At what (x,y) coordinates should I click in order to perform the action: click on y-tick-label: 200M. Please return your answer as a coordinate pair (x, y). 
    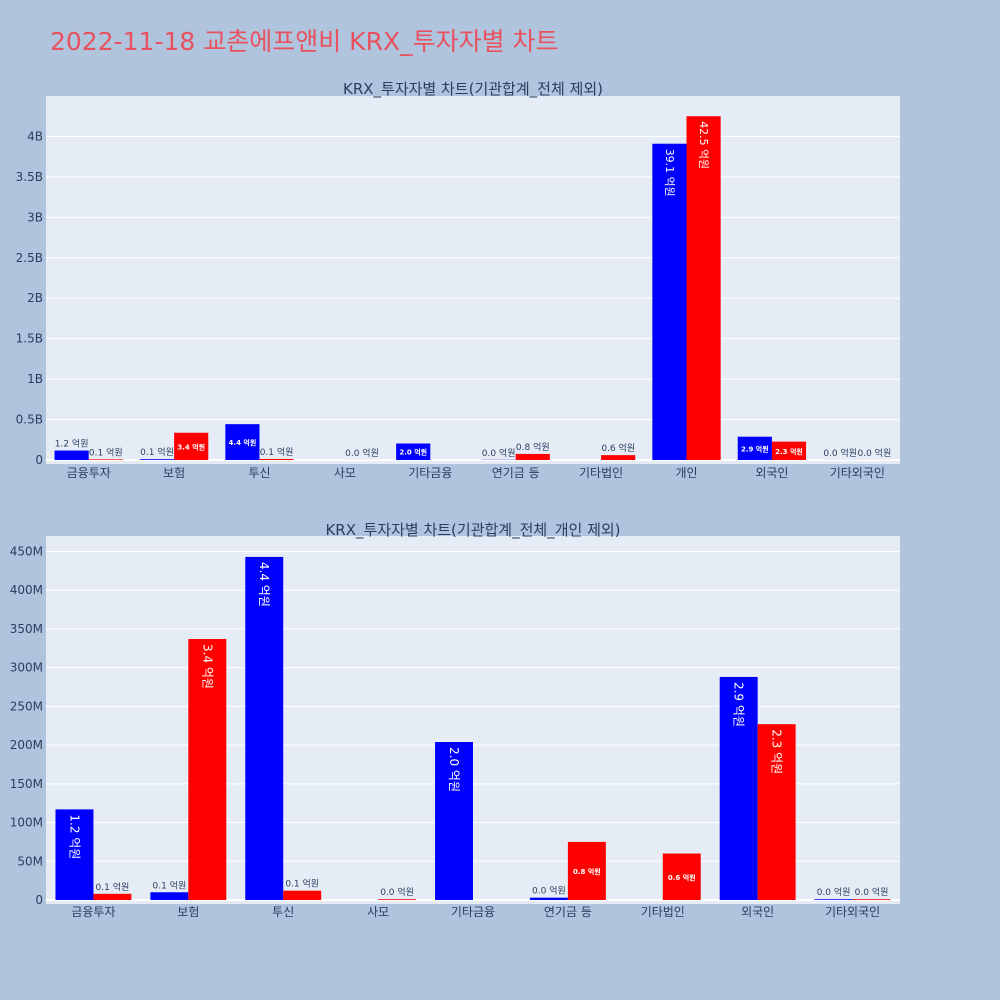
    Looking at the image, I should click on (26, 745).